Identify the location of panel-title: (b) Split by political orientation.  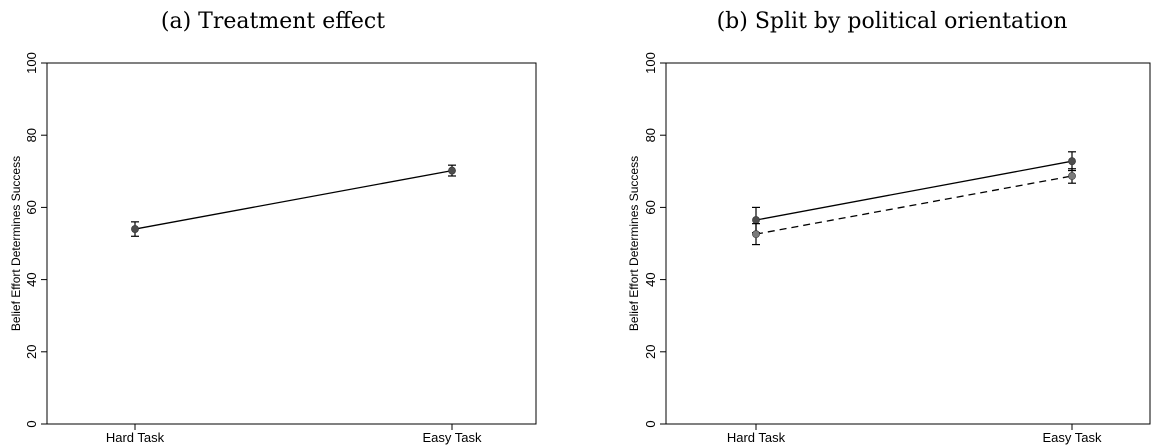
(892, 21).